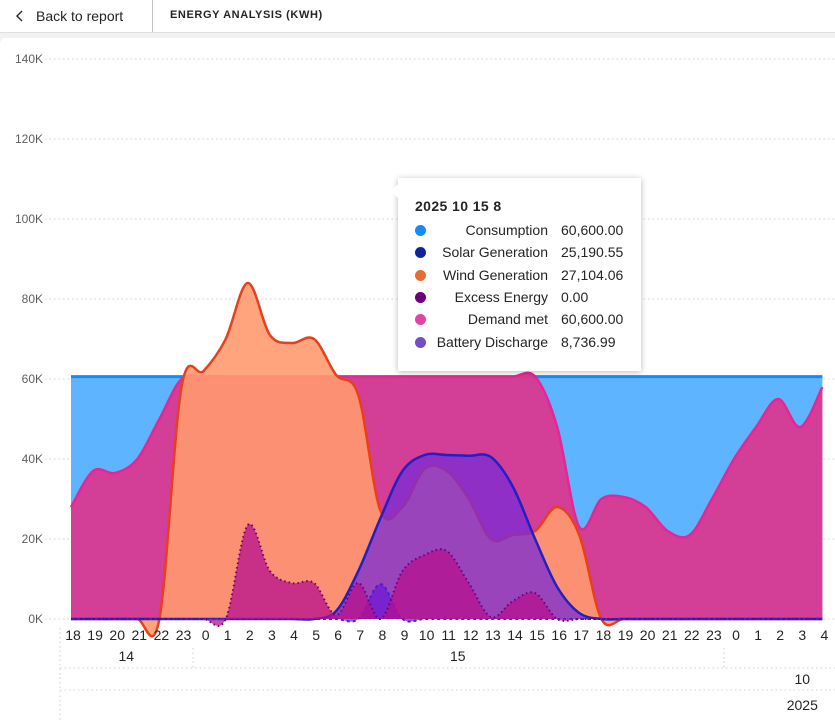  What do you see at coordinates (559, 635) in the screenshot?
I see `x-tick-label: 16` at bounding box center [559, 635].